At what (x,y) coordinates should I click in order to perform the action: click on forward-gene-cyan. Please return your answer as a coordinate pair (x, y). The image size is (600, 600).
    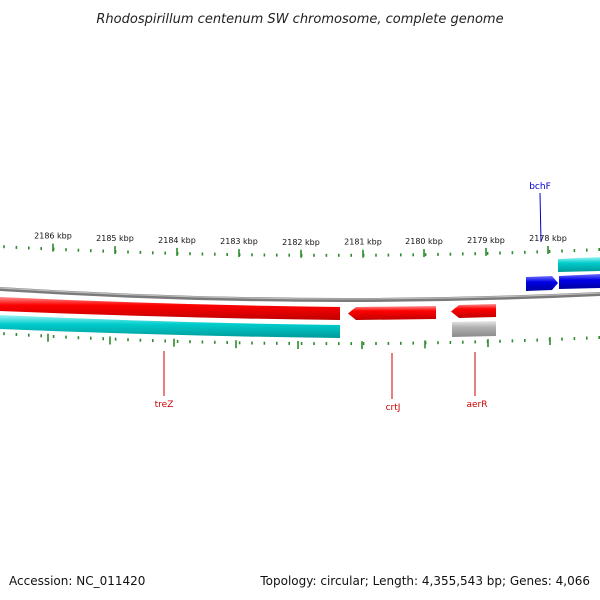
    Looking at the image, I should click on (579, 264).